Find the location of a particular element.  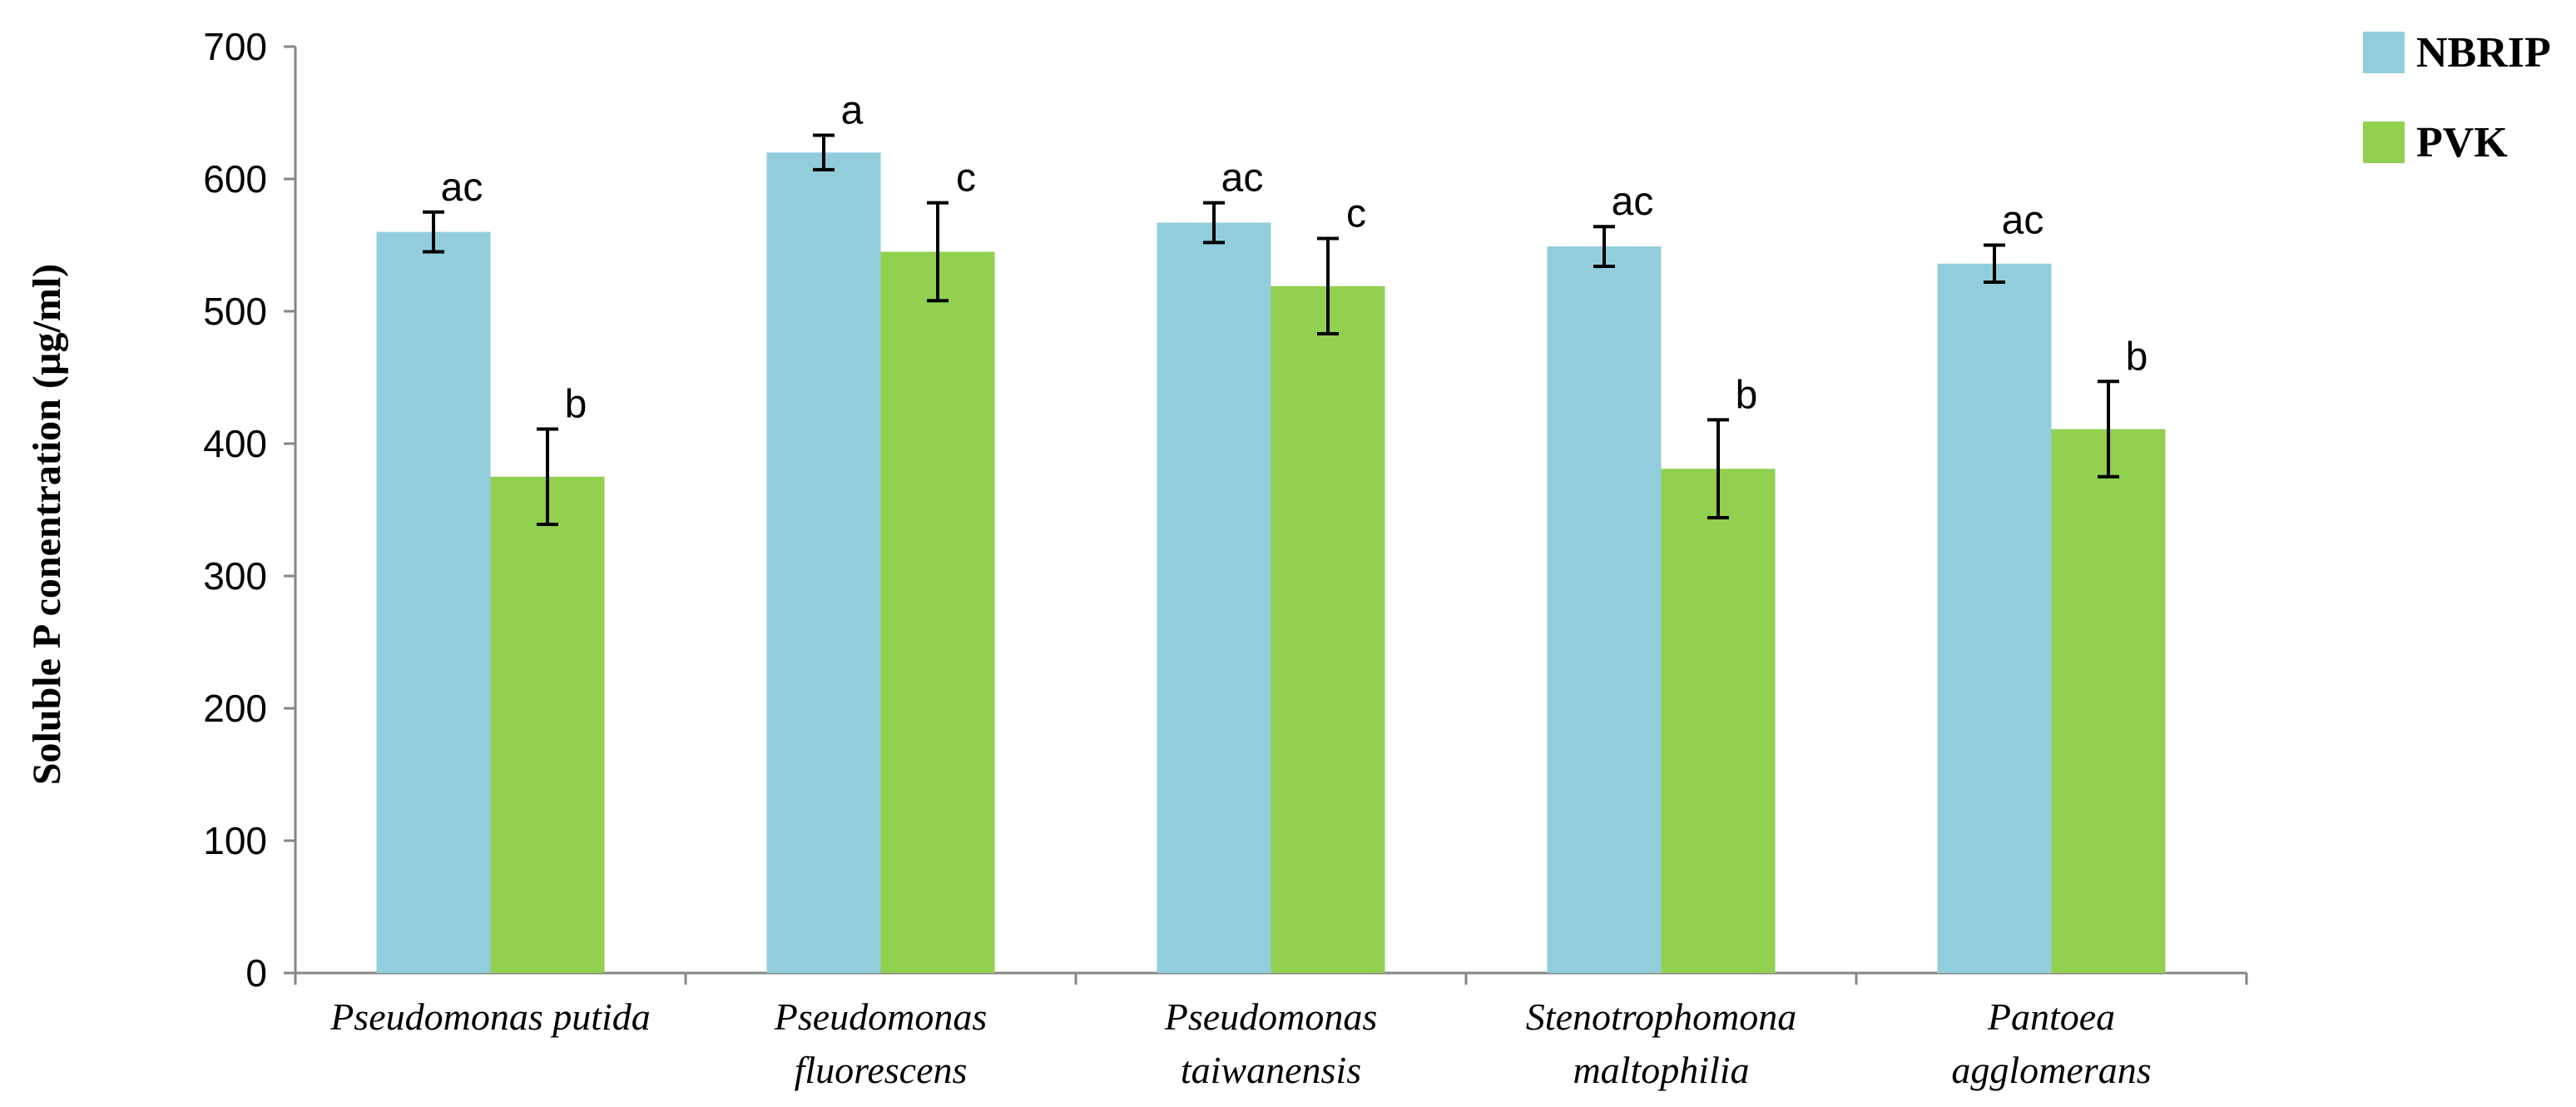

y-tick-label: 200 is located at coordinates (235, 708).